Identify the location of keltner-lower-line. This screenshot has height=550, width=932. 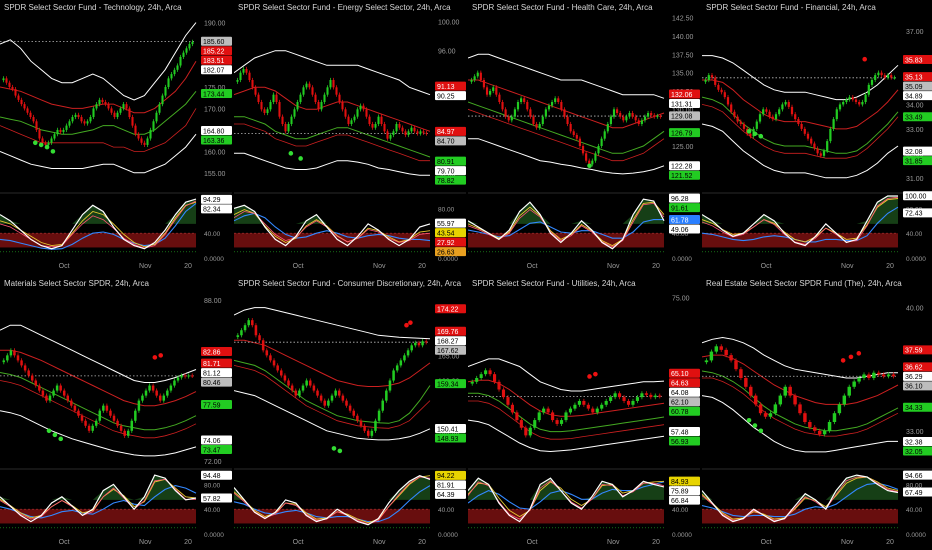
(566, 127).